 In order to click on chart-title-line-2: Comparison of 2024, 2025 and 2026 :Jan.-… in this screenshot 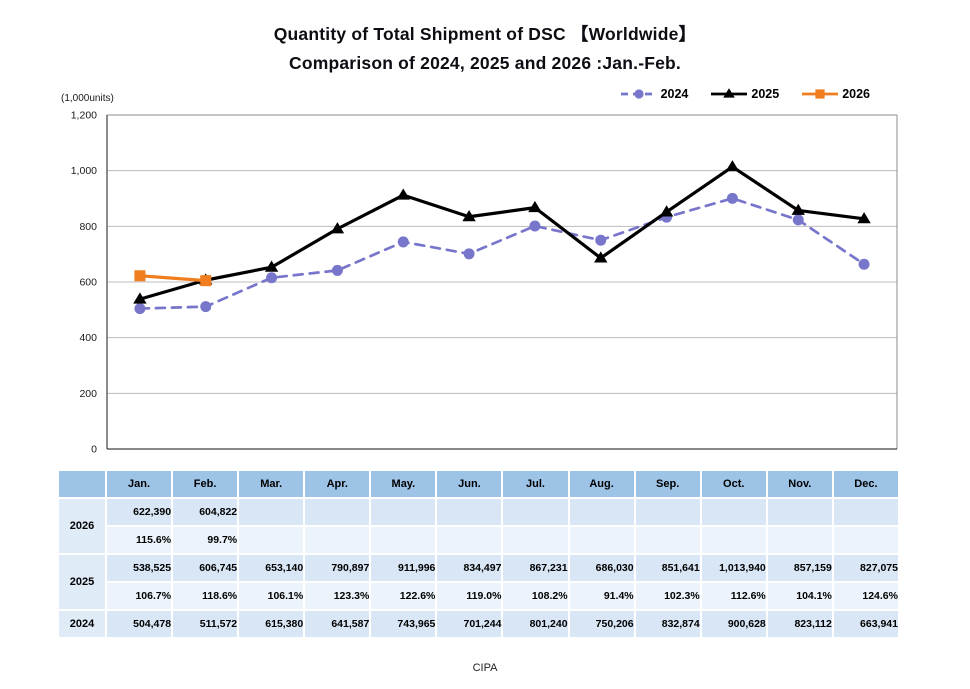, I will do `click(485, 63)`.